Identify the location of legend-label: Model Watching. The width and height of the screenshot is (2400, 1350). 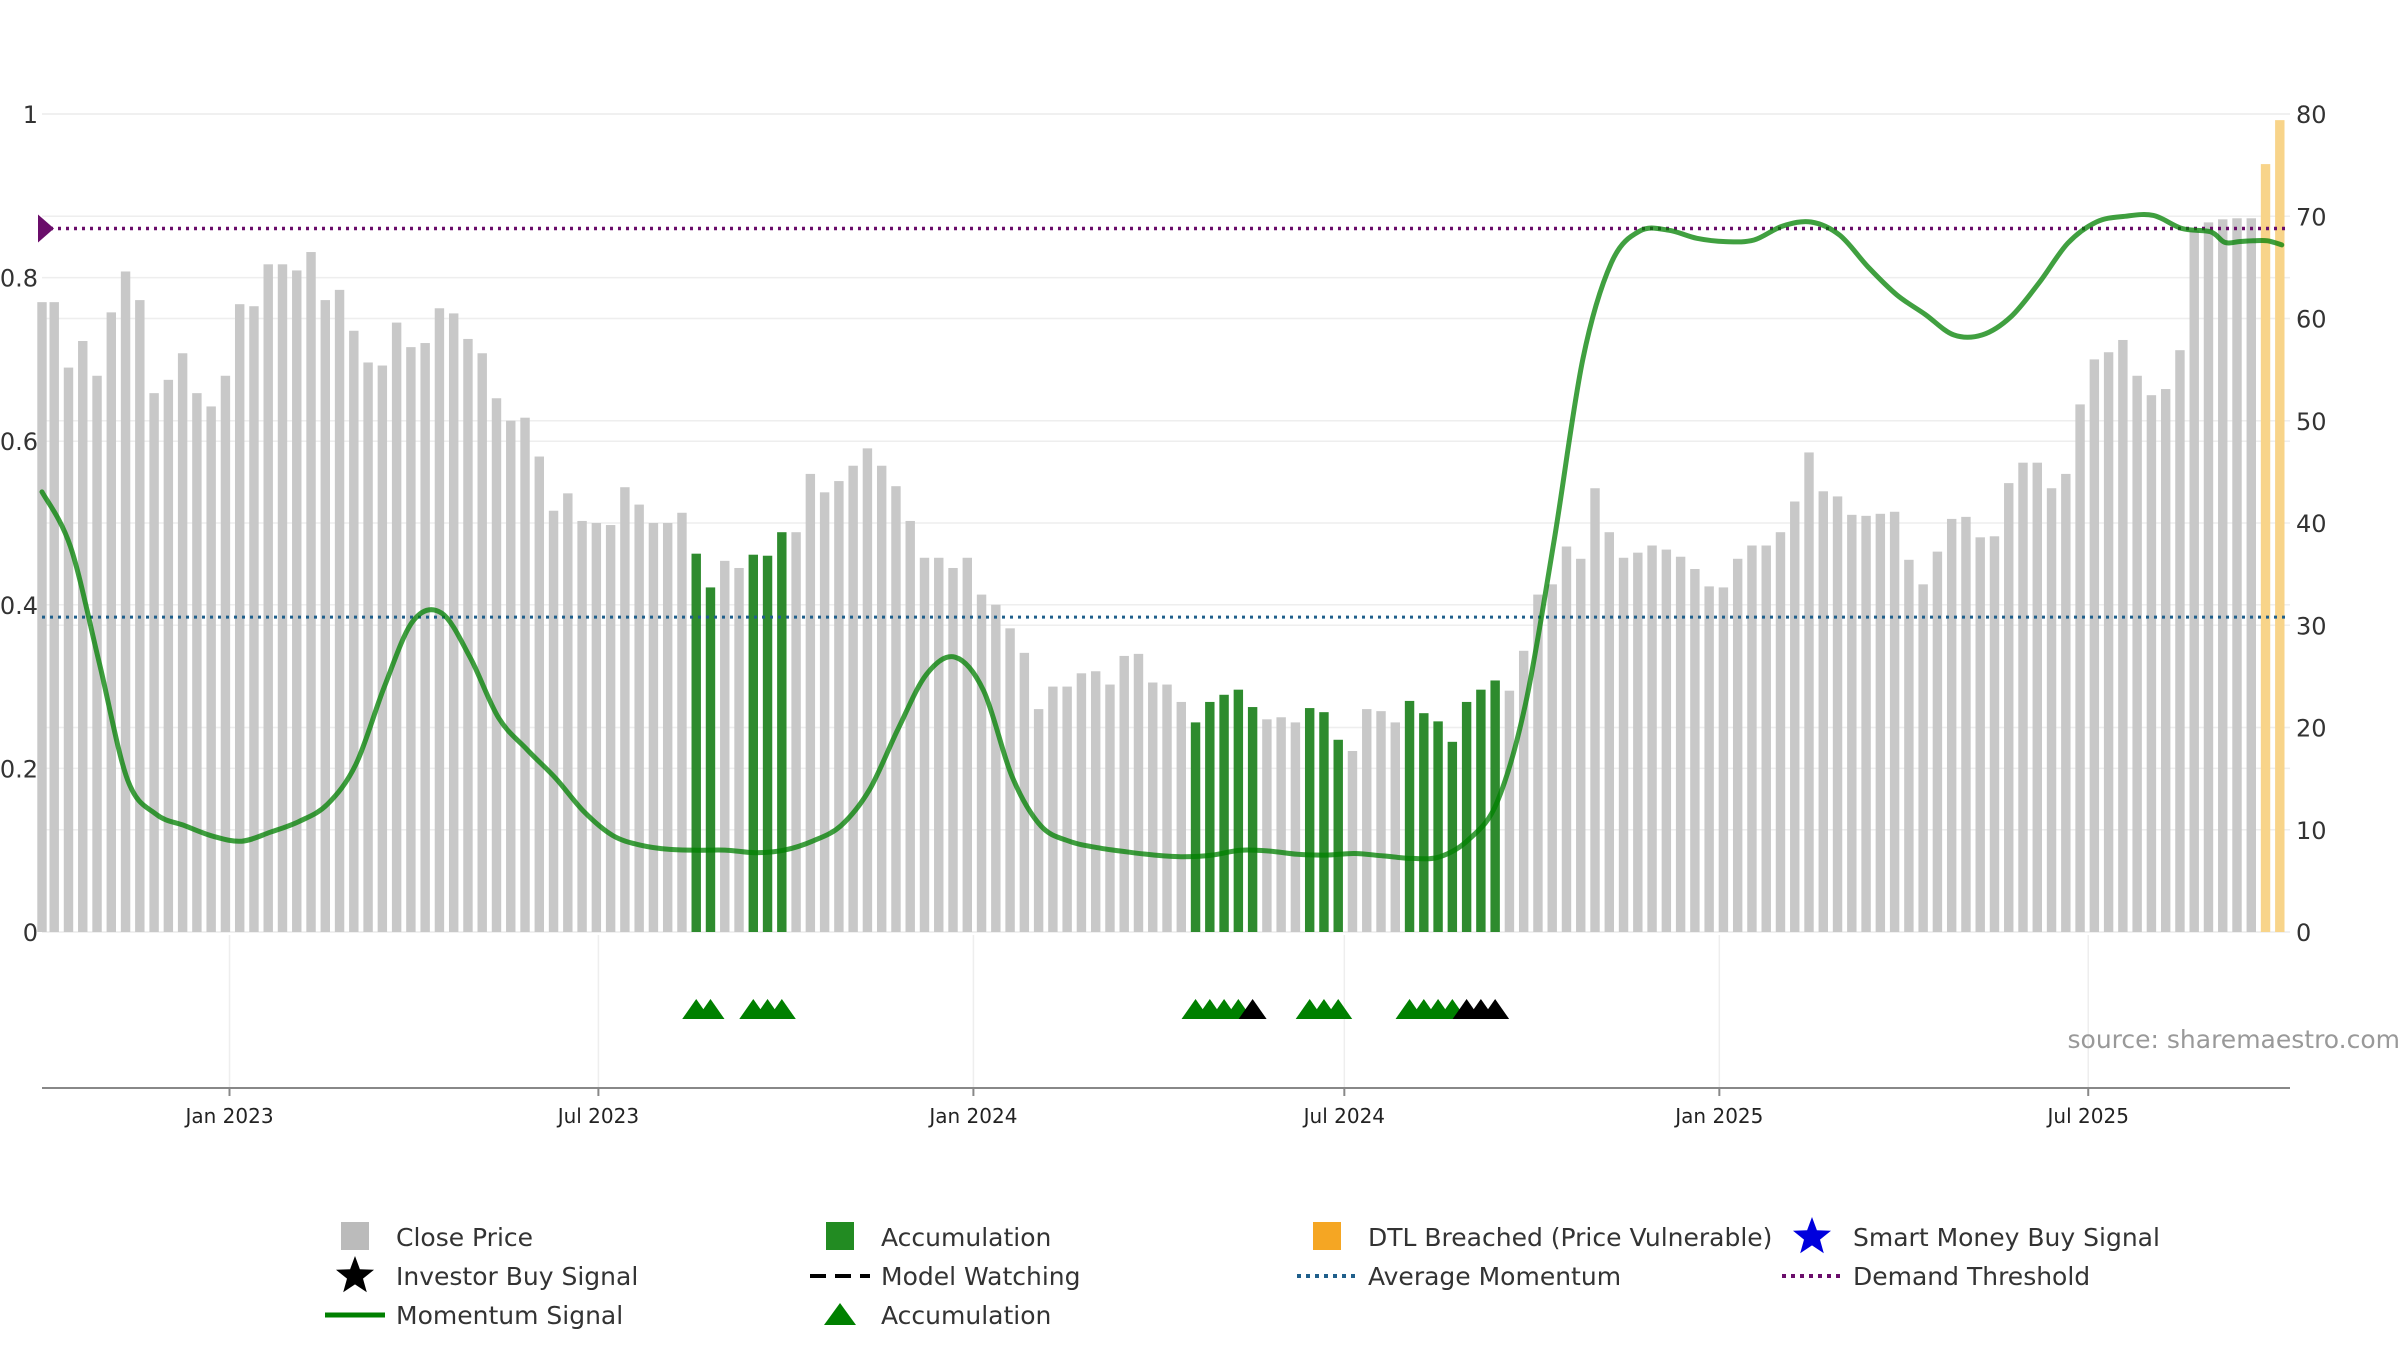
(981, 1276).